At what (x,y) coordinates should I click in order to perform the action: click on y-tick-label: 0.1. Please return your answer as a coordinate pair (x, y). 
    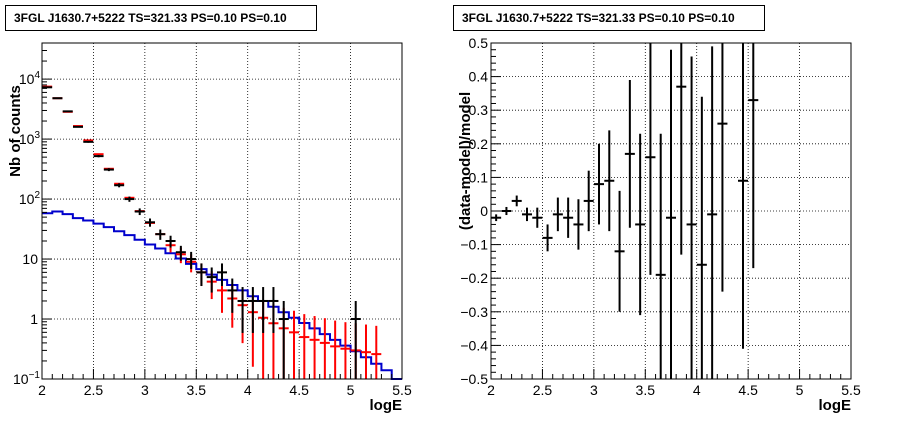
    Looking at the image, I should click on (479, 177).